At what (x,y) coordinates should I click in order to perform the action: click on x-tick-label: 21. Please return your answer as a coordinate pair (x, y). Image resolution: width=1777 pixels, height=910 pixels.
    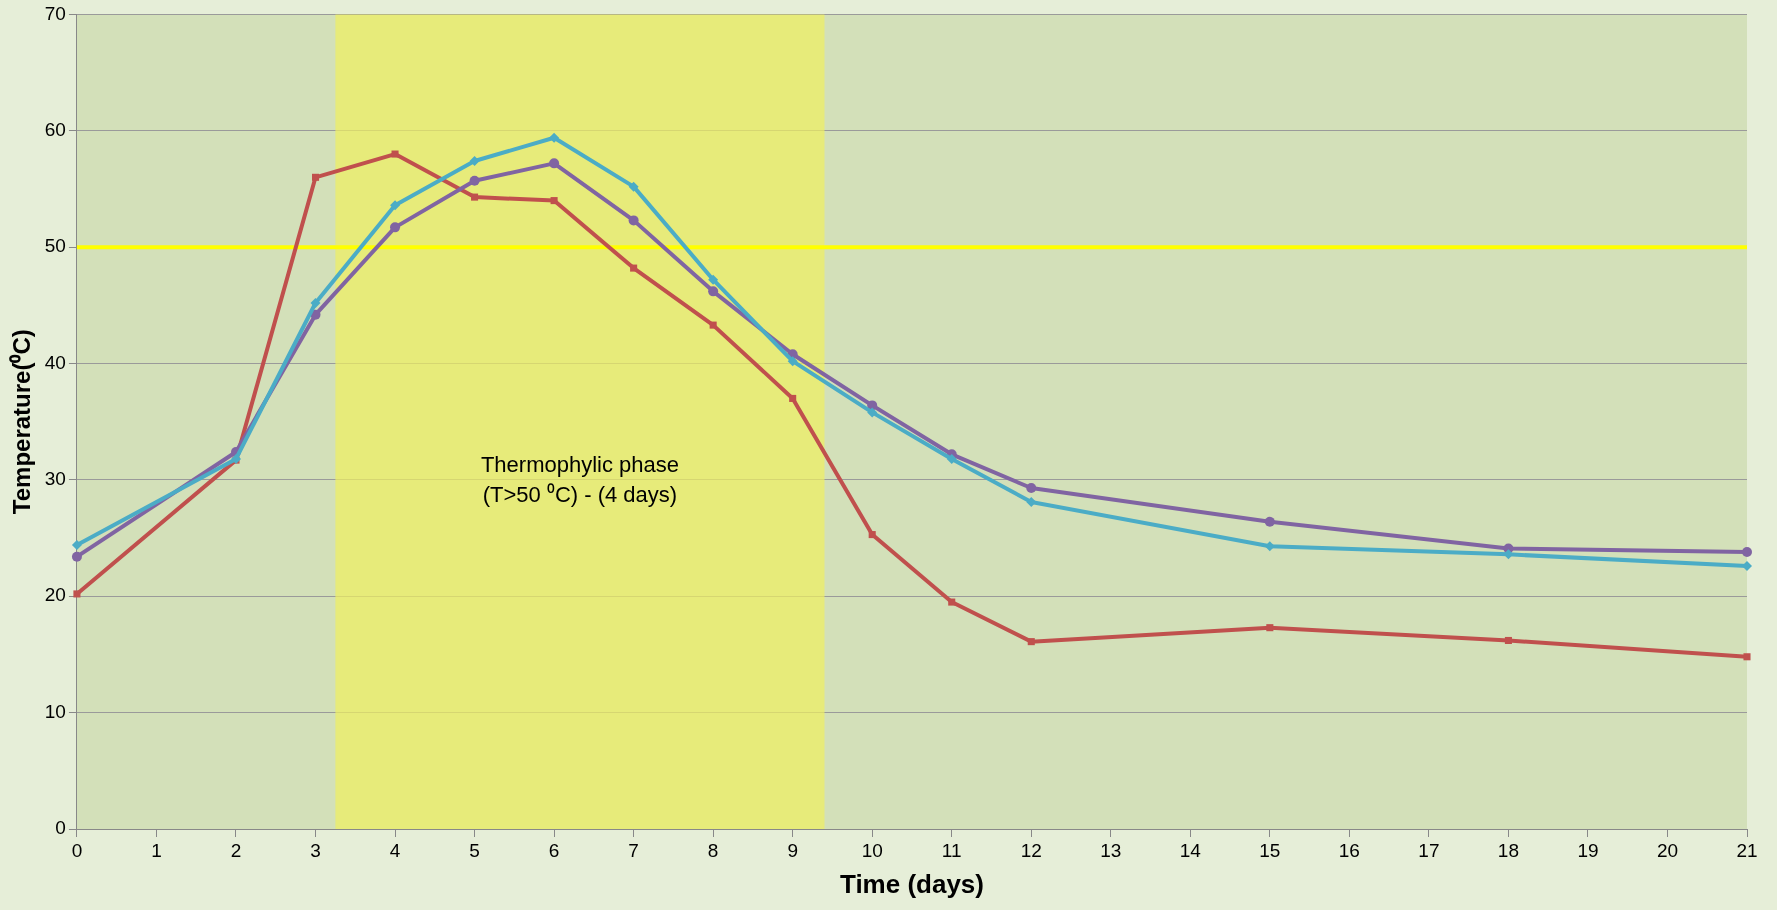
    Looking at the image, I should click on (1747, 850).